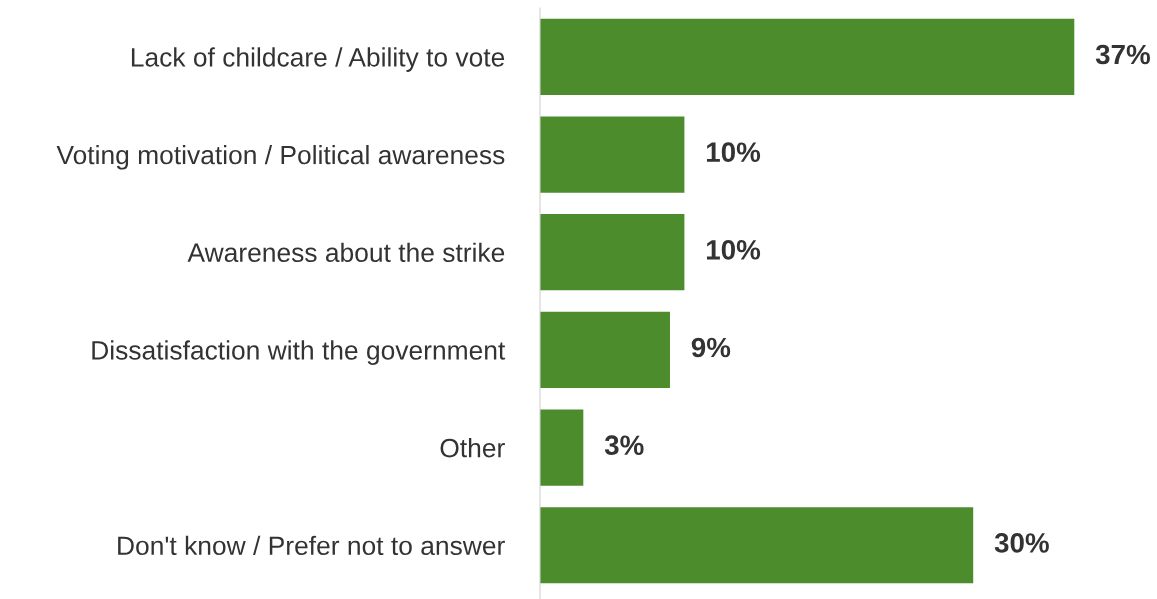 Image resolution: width=1157 pixels, height=599 pixels. Describe the element at coordinates (624, 445) in the screenshot. I see `data-label: 3%` at that location.